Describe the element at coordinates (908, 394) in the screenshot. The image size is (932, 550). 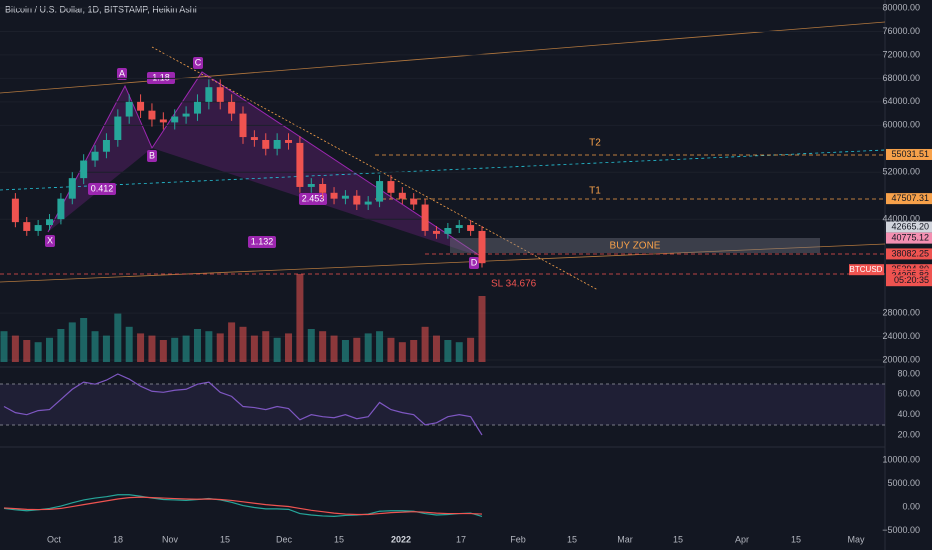
I see `rsi-tick-label: 60.00` at that location.